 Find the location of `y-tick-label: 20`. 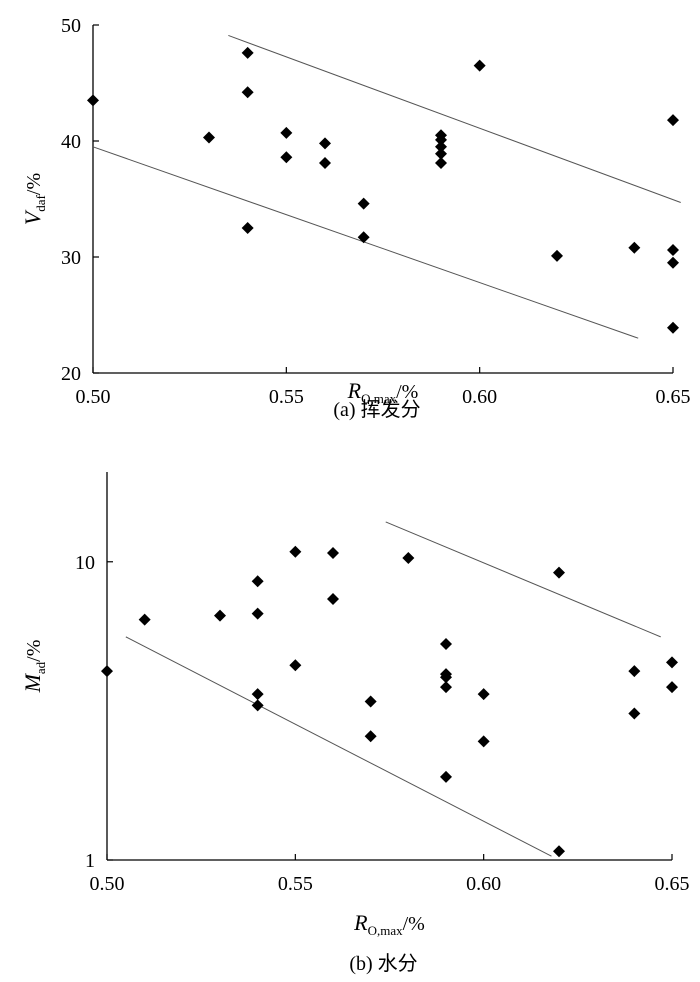

y-tick-label: 20 is located at coordinates (71, 374).